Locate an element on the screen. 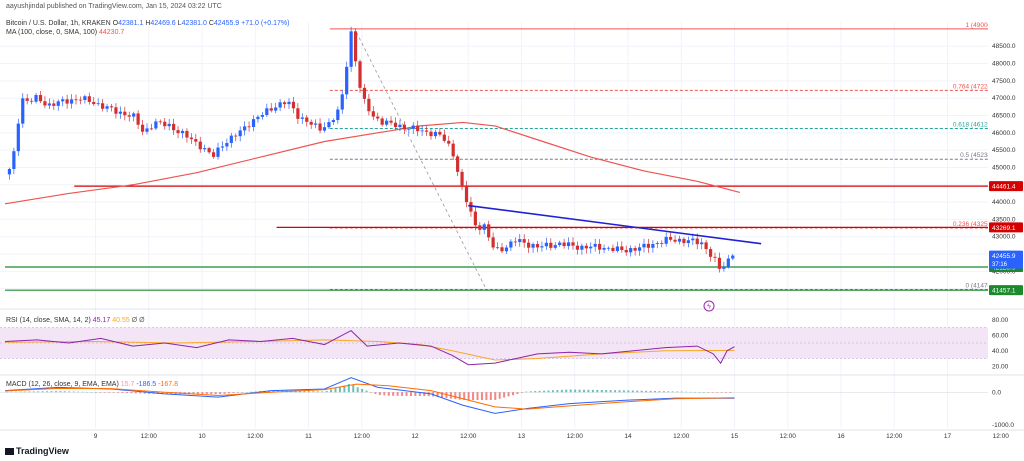  time-tick-label: 13 is located at coordinates (522, 436).